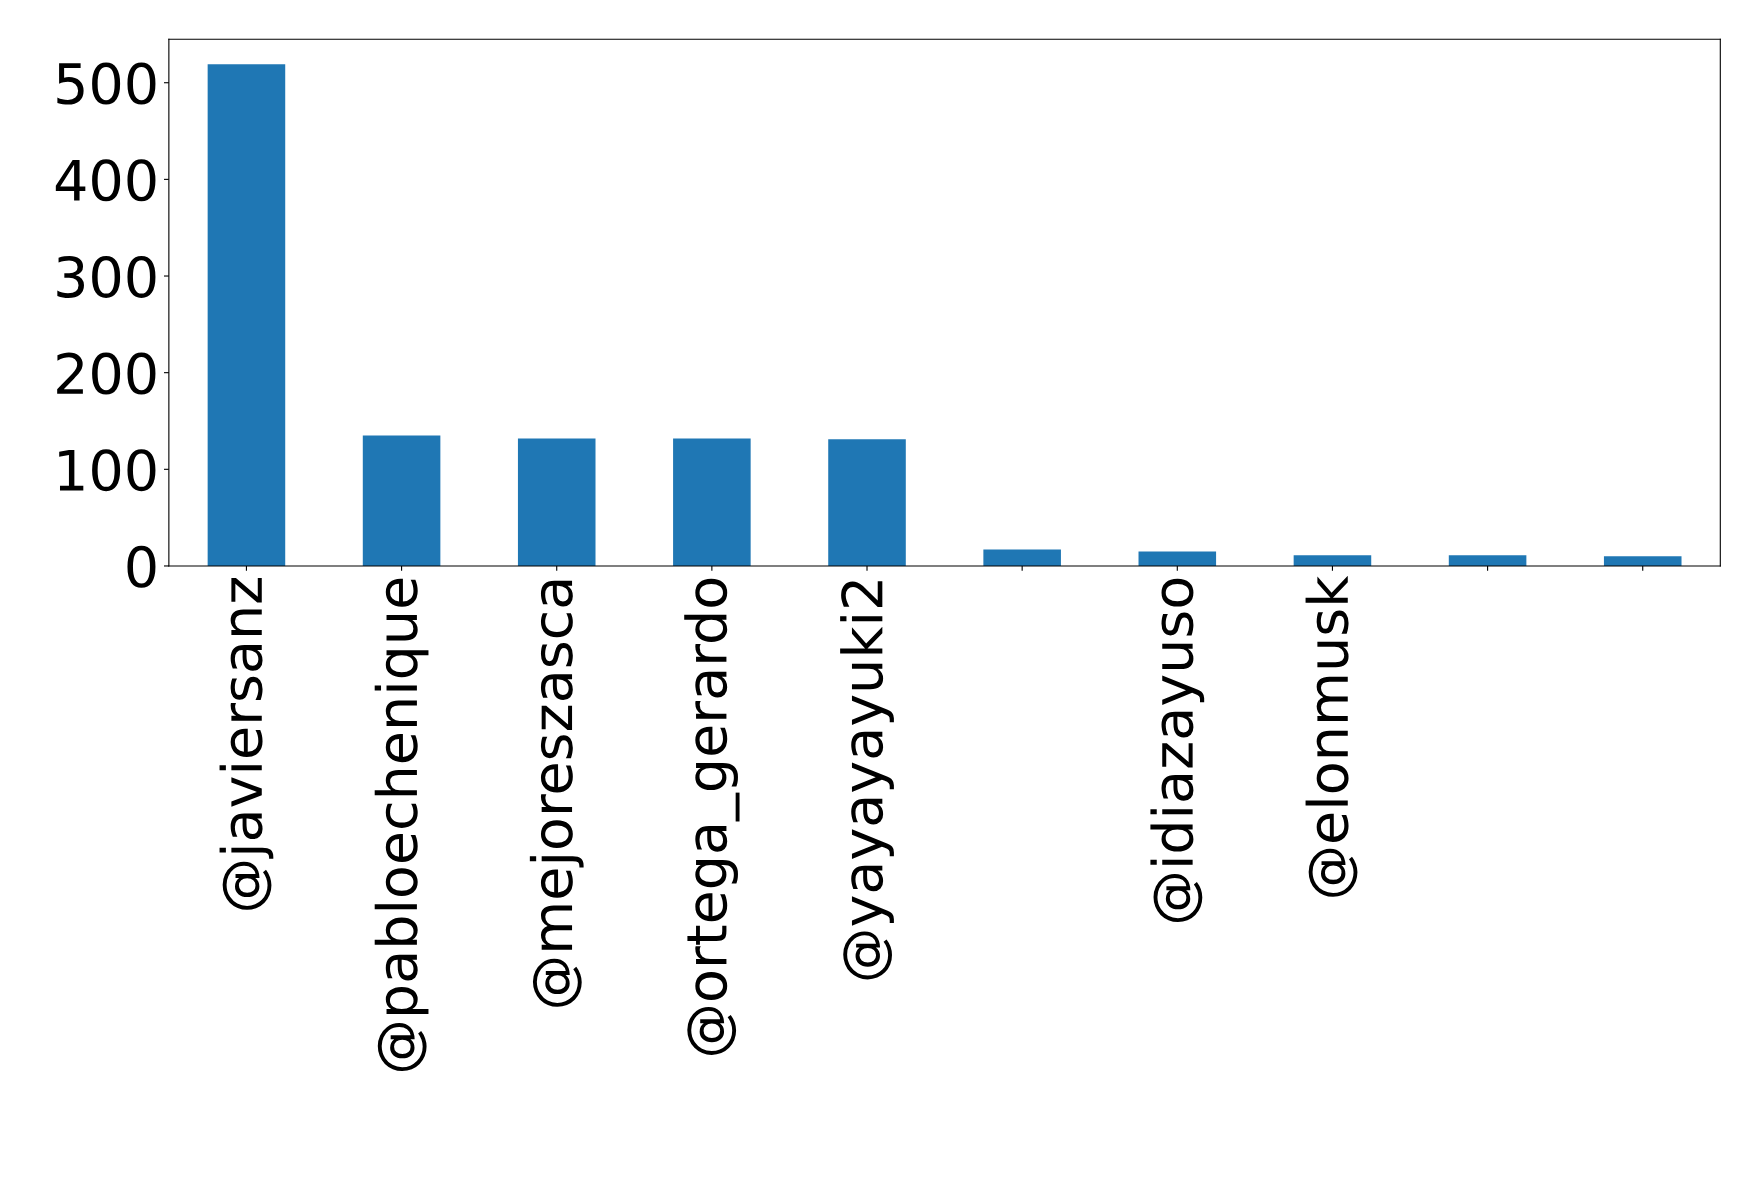 The image size is (1759, 1189). What do you see at coordinates (1177, 750) in the screenshot?
I see `x-tick-label: @idiazayuso` at bounding box center [1177, 750].